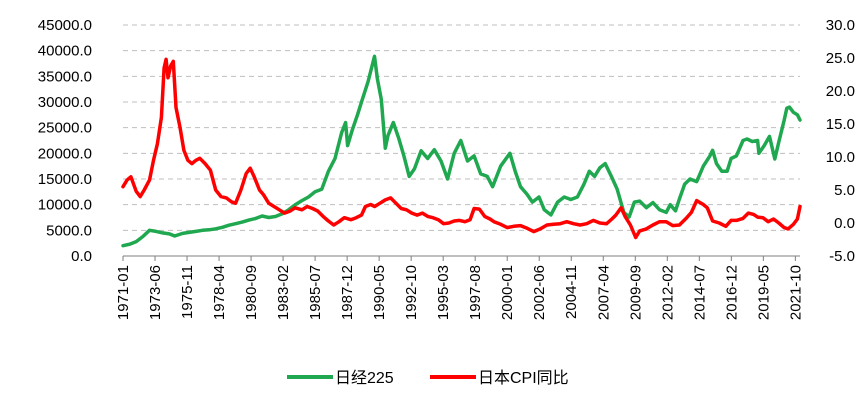  Describe the element at coordinates (840, 124) in the screenshot. I see `right-y-tick-label: 15.0` at that location.